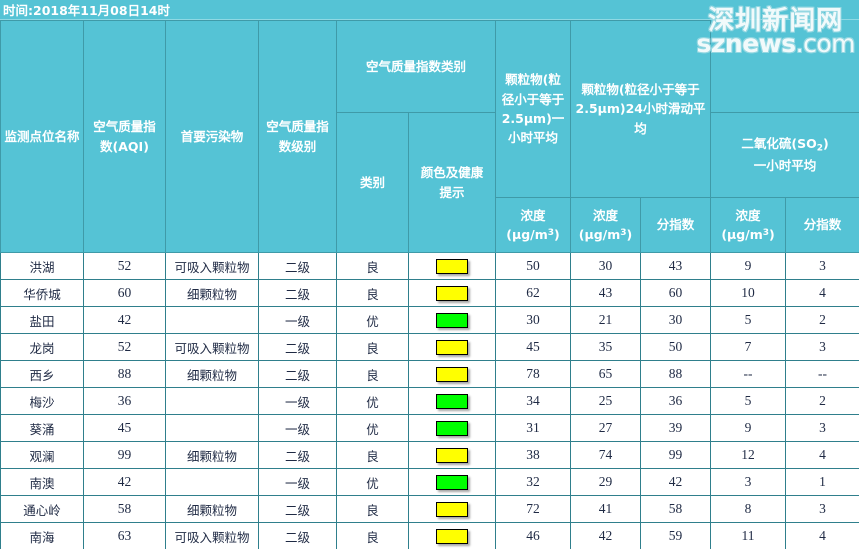 The height and width of the screenshot is (549, 859). Describe the element at coordinates (533, 428) in the screenshot. I see `cell-pm25-1h-conc: 31` at that location.